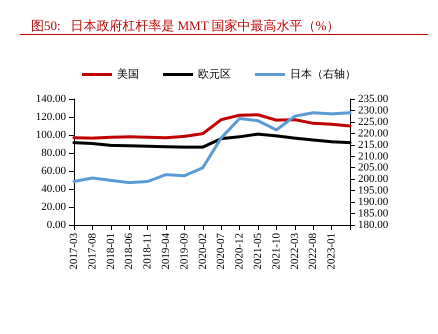  What do you see at coordinates (373, 156) in the screenshot?
I see `y2-tick-label: 210.00` at bounding box center [373, 156].